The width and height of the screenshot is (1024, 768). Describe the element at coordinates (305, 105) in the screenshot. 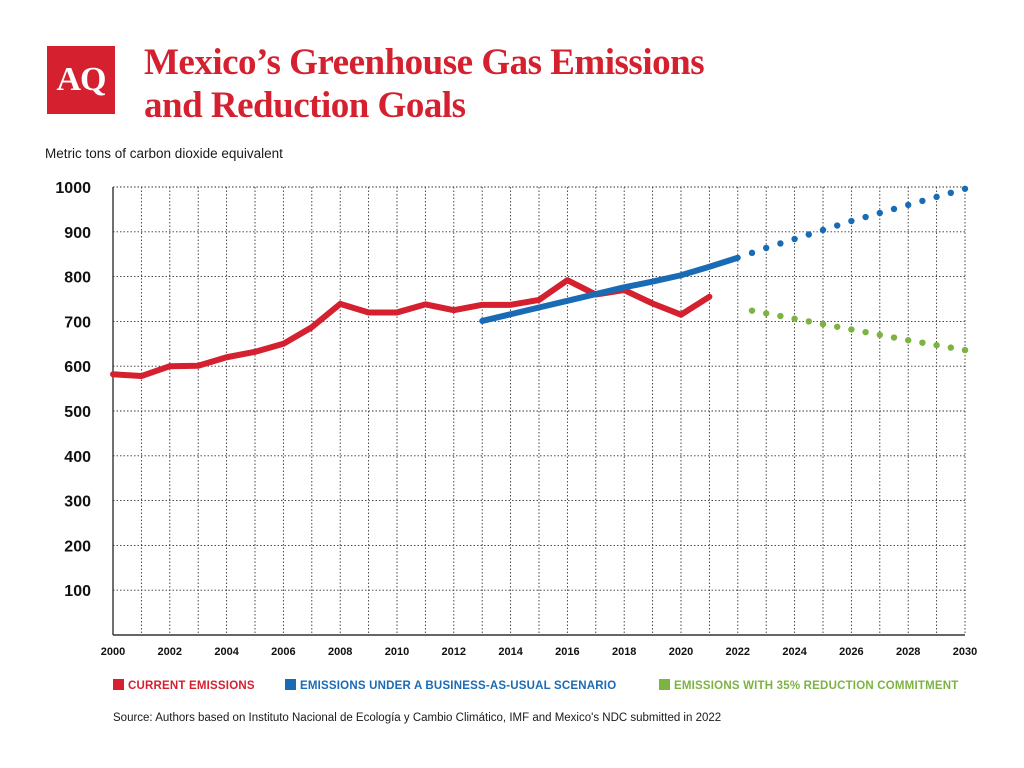

I see `chart-title-line-2: and Reduction Goals` at that location.